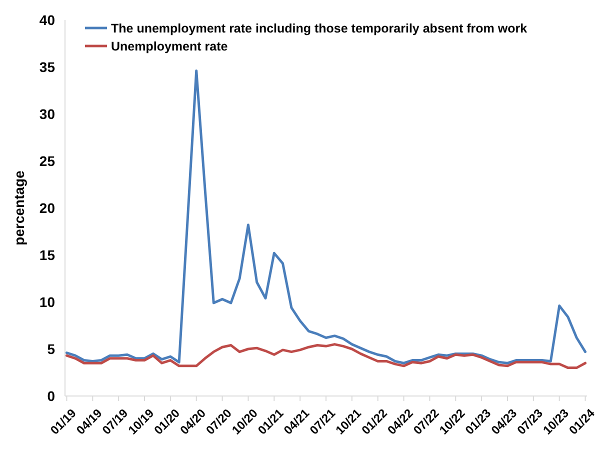 This screenshot has height=457, width=609. Describe the element at coordinates (47, 302) in the screenshot. I see `y-tick-label: 10` at that location.